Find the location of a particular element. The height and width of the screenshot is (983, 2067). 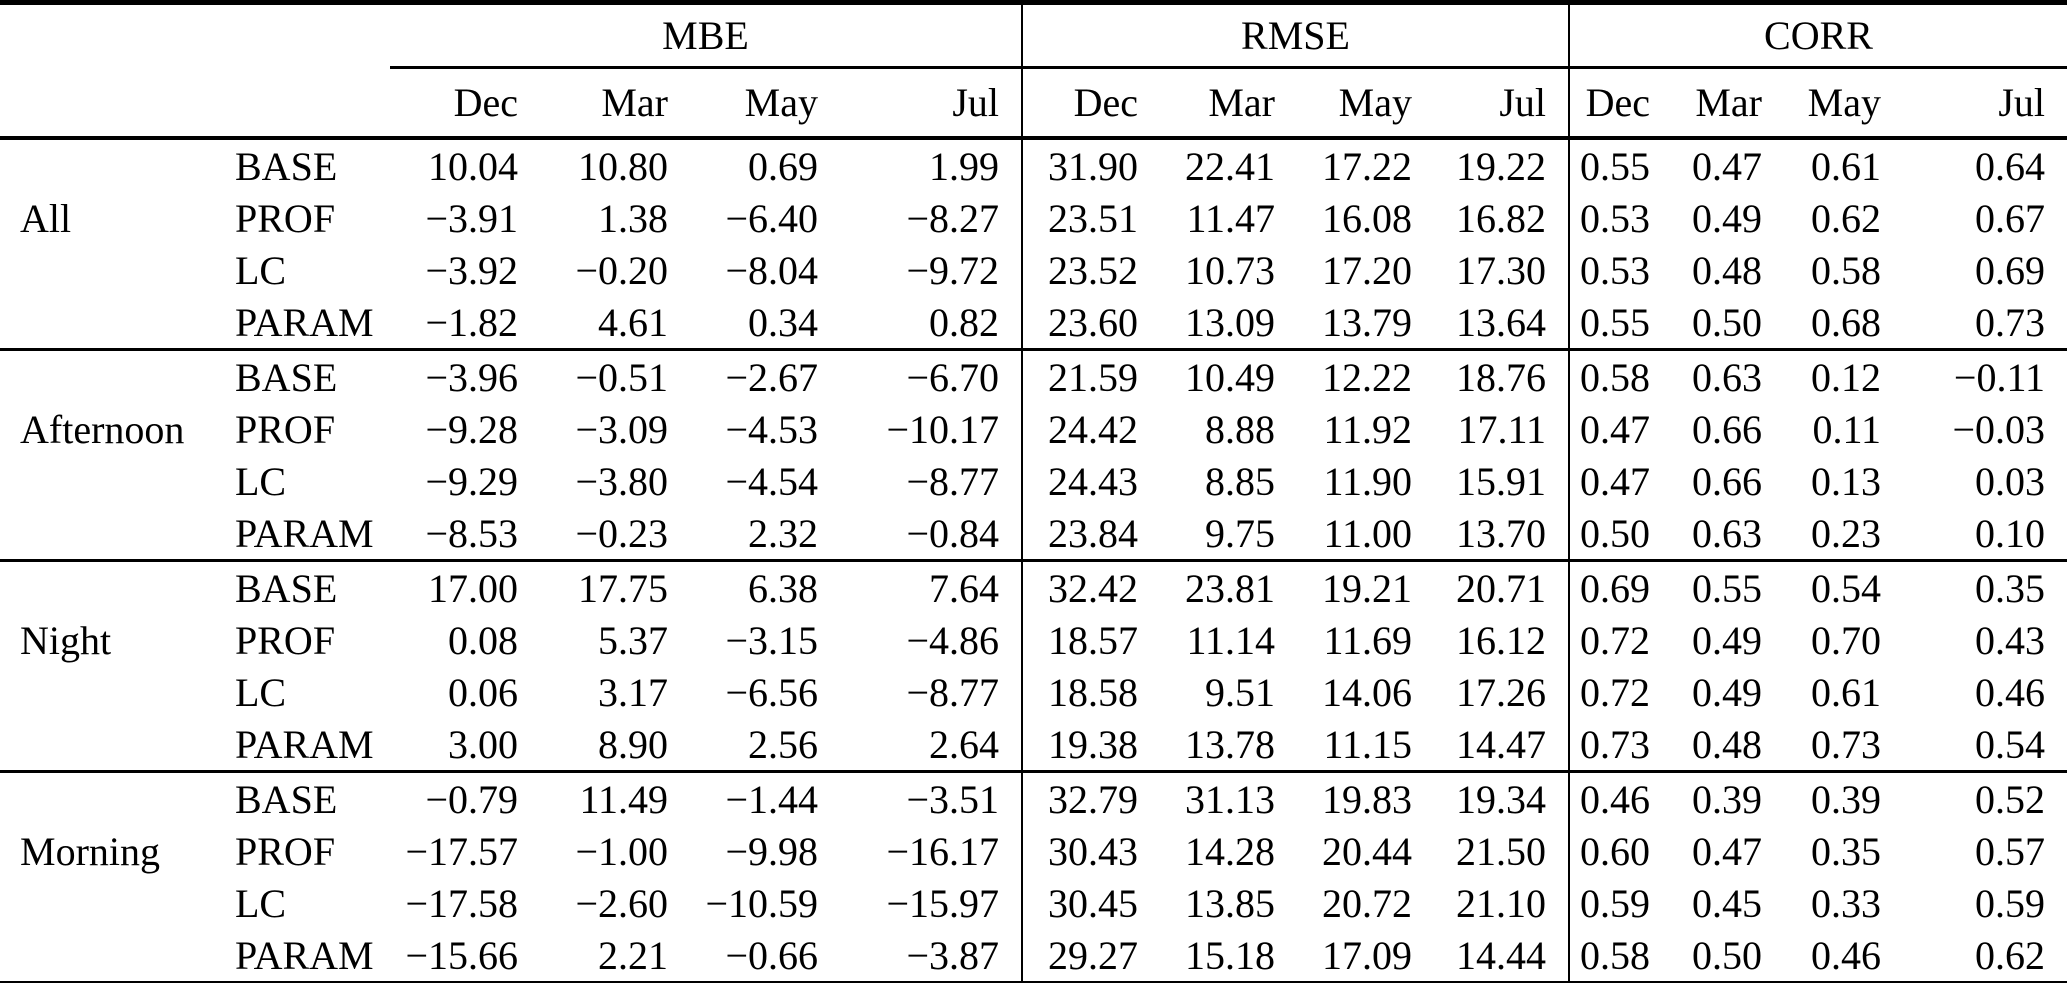

cell-mbe: −8.77 is located at coordinates (952, 481).